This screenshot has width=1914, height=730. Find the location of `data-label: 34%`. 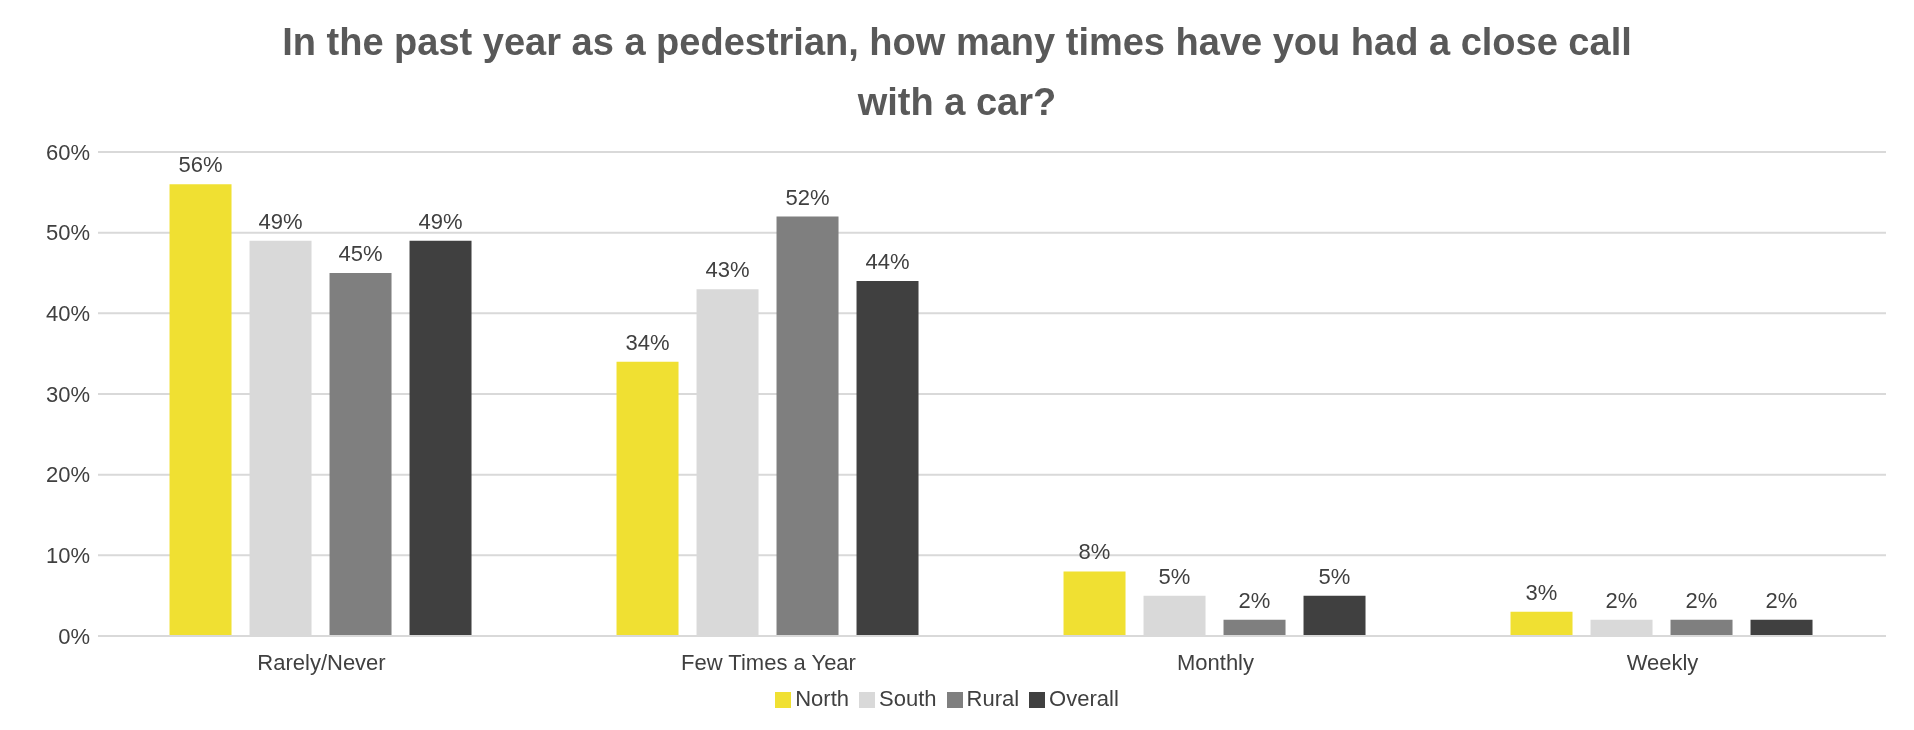

data-label: 34% is located at coordinates (647, 342).